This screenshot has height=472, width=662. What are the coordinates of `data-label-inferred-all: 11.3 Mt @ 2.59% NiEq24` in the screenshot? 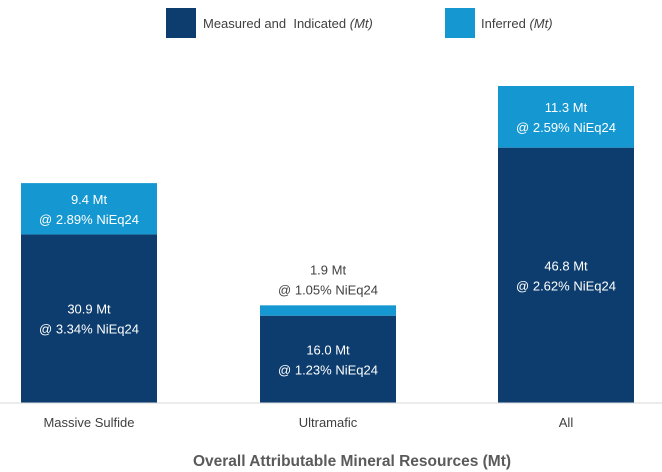 It's located at (566, 117).